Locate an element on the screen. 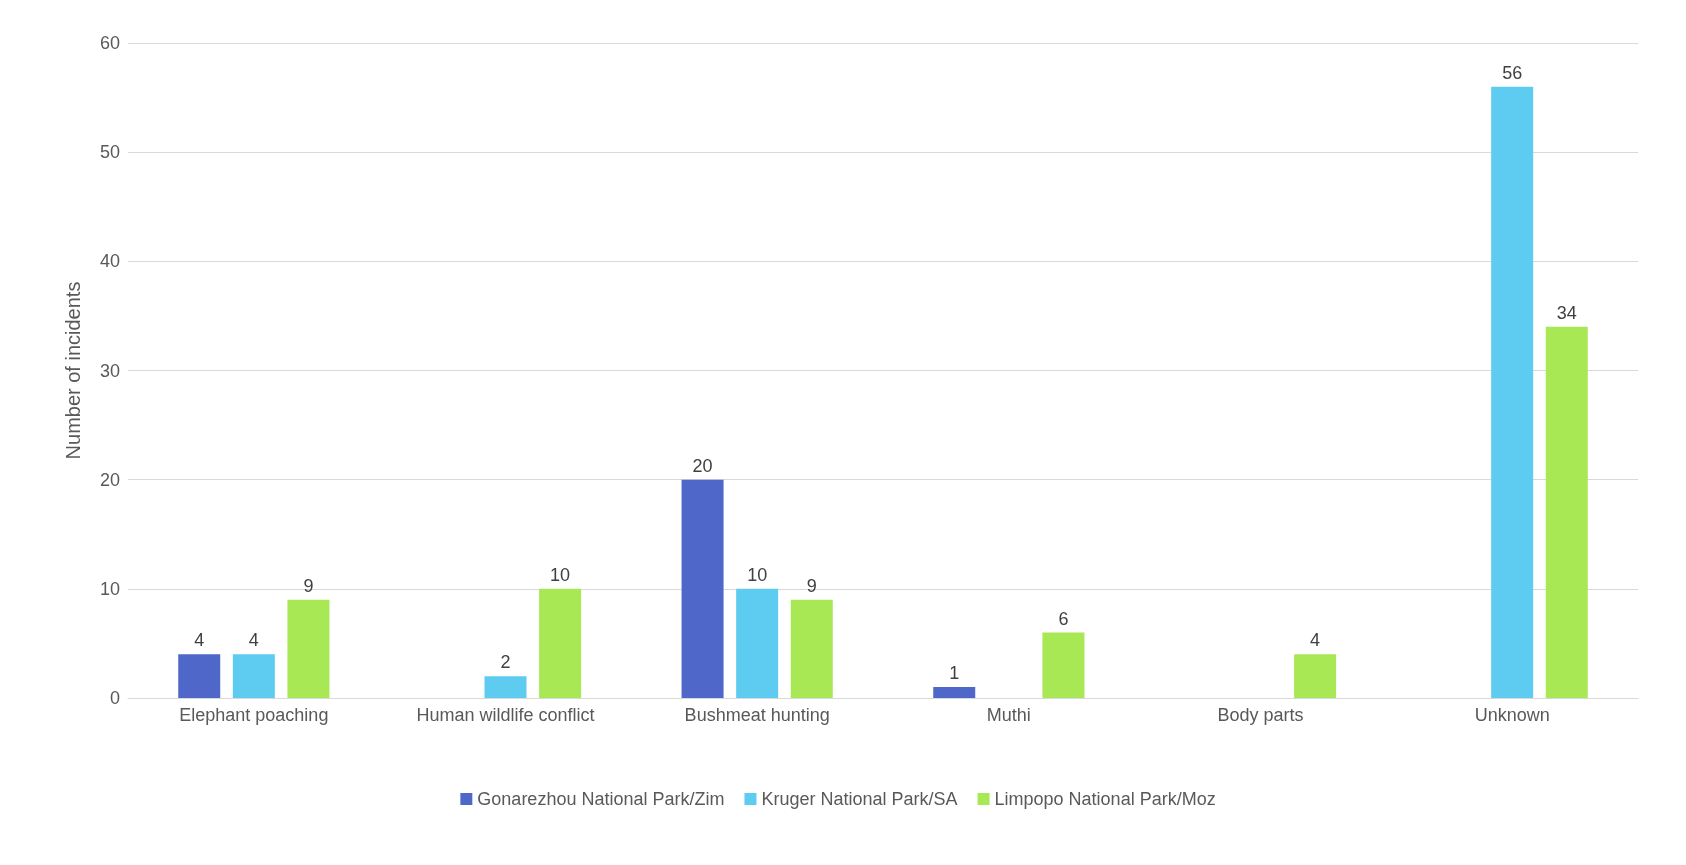  x-tick-label: Human wildlife conflict is located at coordinates (505, 715).